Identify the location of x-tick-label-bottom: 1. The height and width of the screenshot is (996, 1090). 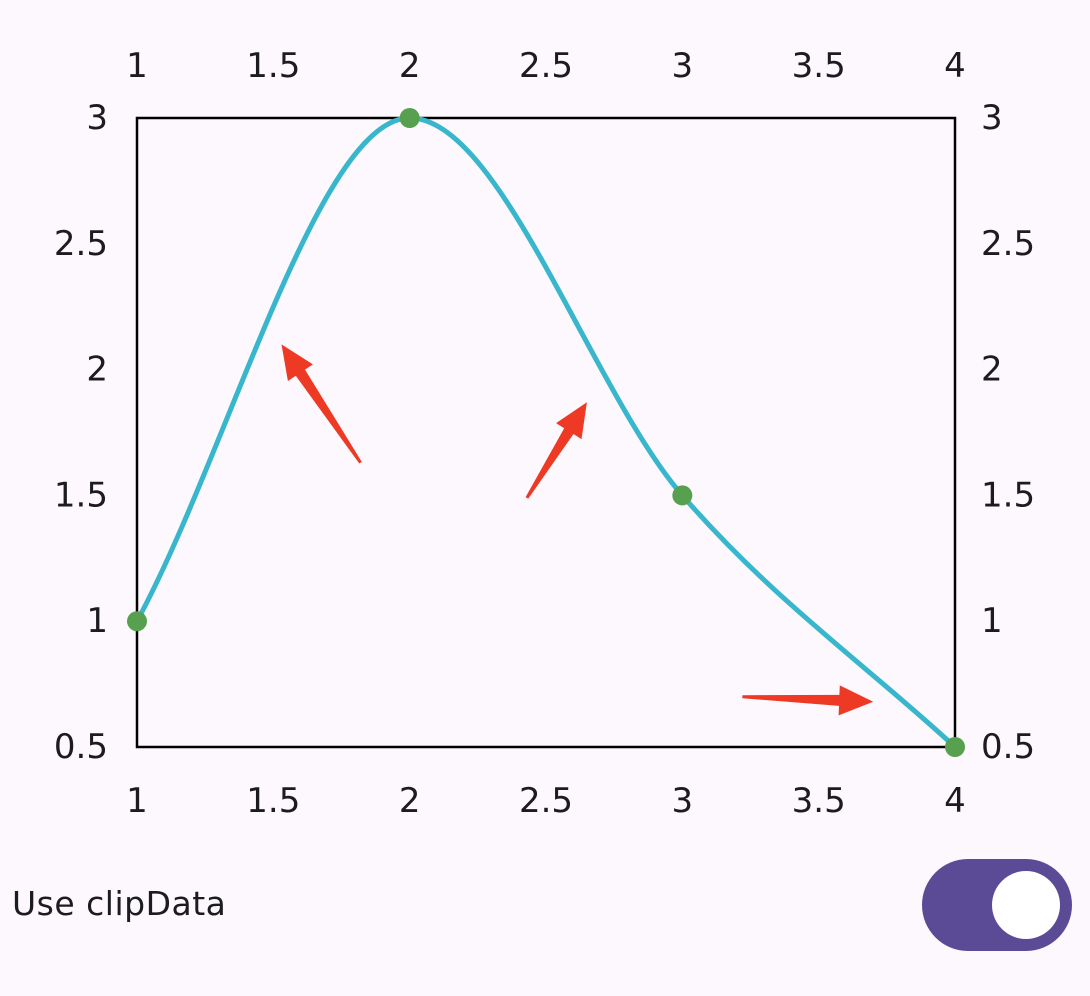
(137, 801).